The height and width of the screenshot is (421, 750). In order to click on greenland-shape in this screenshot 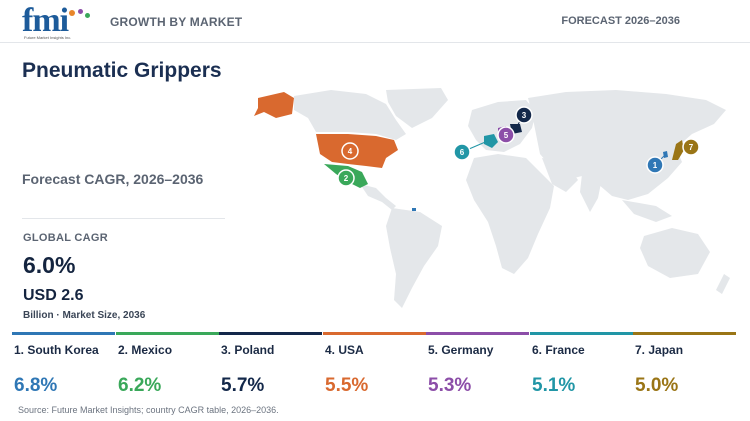, I will do `click(417, 108)`.